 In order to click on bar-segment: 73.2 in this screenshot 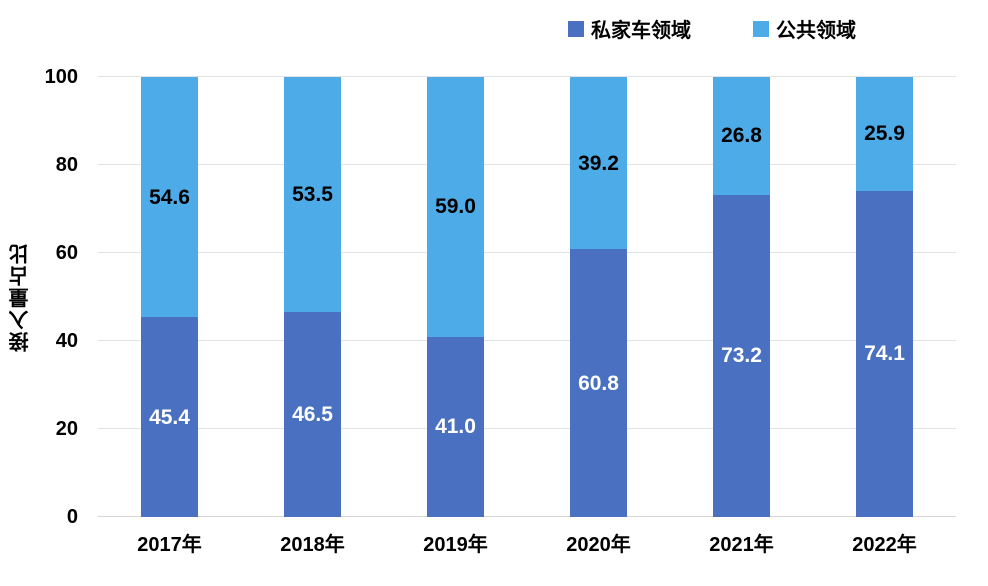, I will do `click(741, 355)`.